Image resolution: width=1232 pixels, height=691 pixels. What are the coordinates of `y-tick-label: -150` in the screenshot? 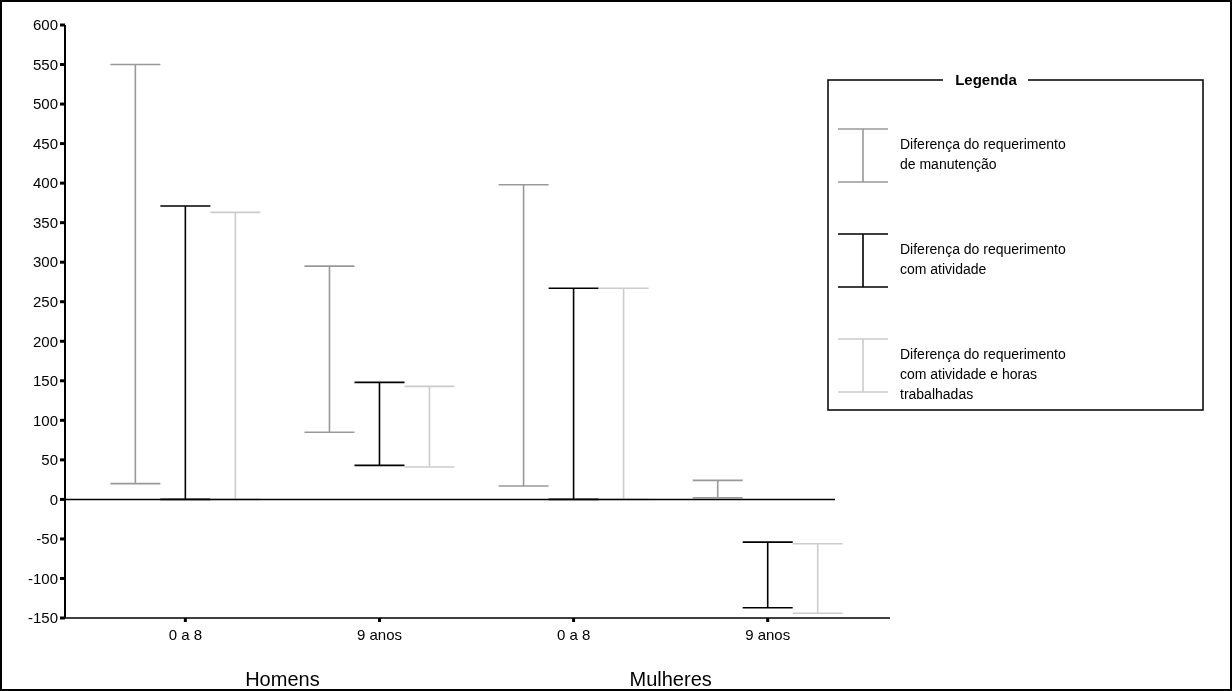 It's located at (42, 618).